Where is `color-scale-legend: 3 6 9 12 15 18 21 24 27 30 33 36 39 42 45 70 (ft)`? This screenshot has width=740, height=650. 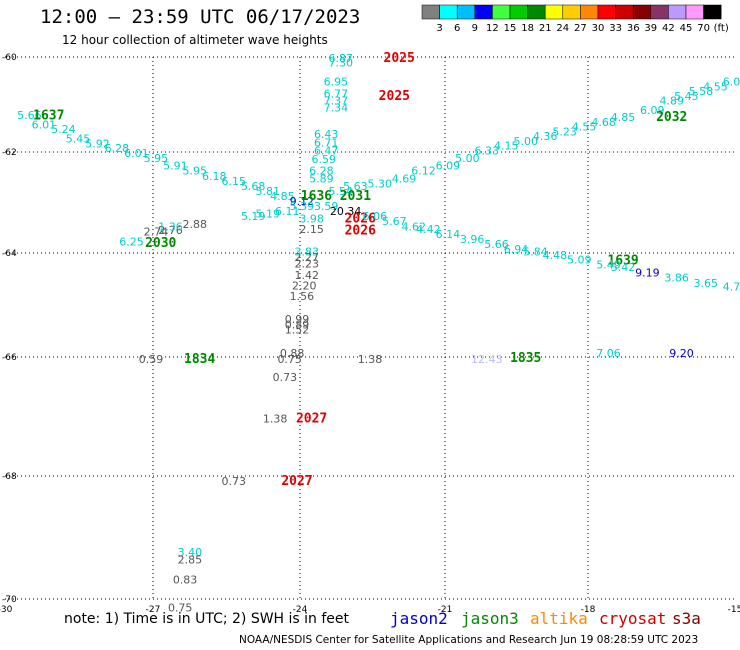
color-scale-legend: 3 6 9 12 15 18 21 24 27 30 33 36 39 42 45 70 (ft) is located at coordinates (575, 19).